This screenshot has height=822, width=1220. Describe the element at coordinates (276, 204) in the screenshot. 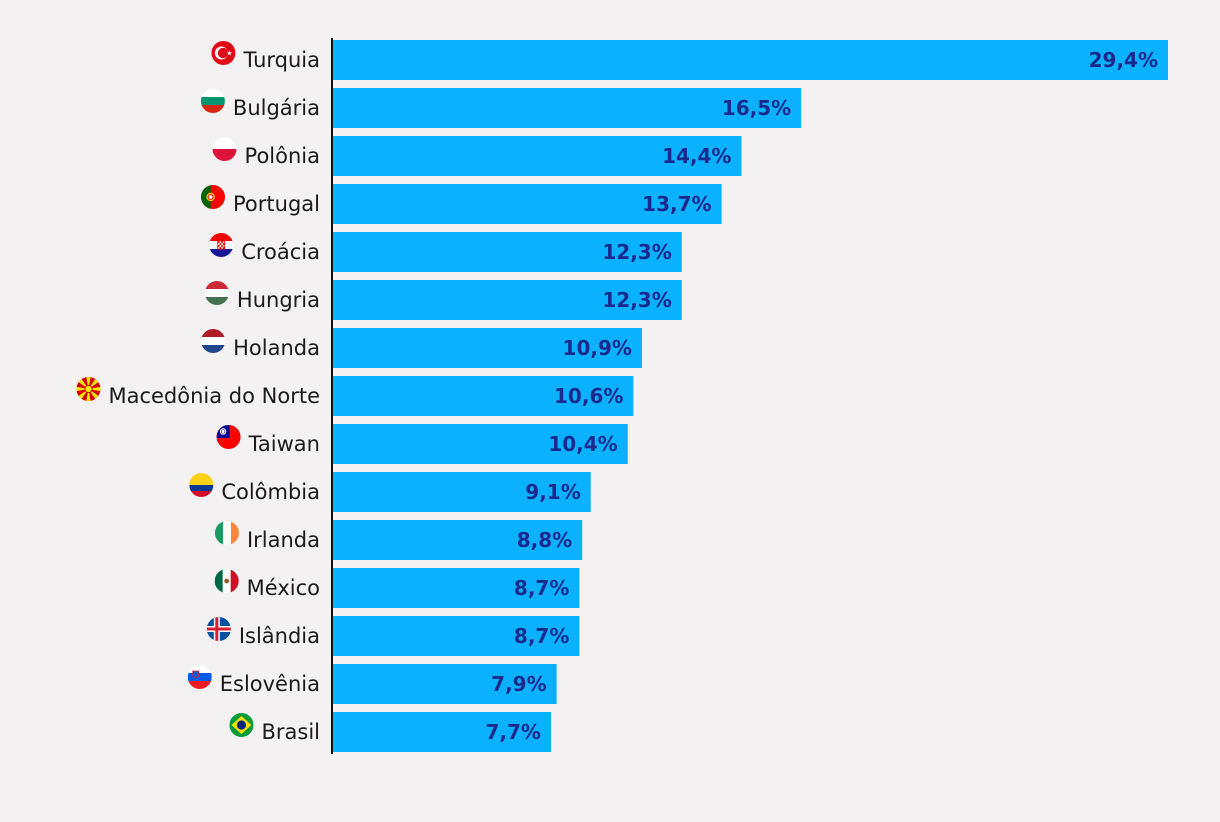

I see `category-label: Portugal` at that location.